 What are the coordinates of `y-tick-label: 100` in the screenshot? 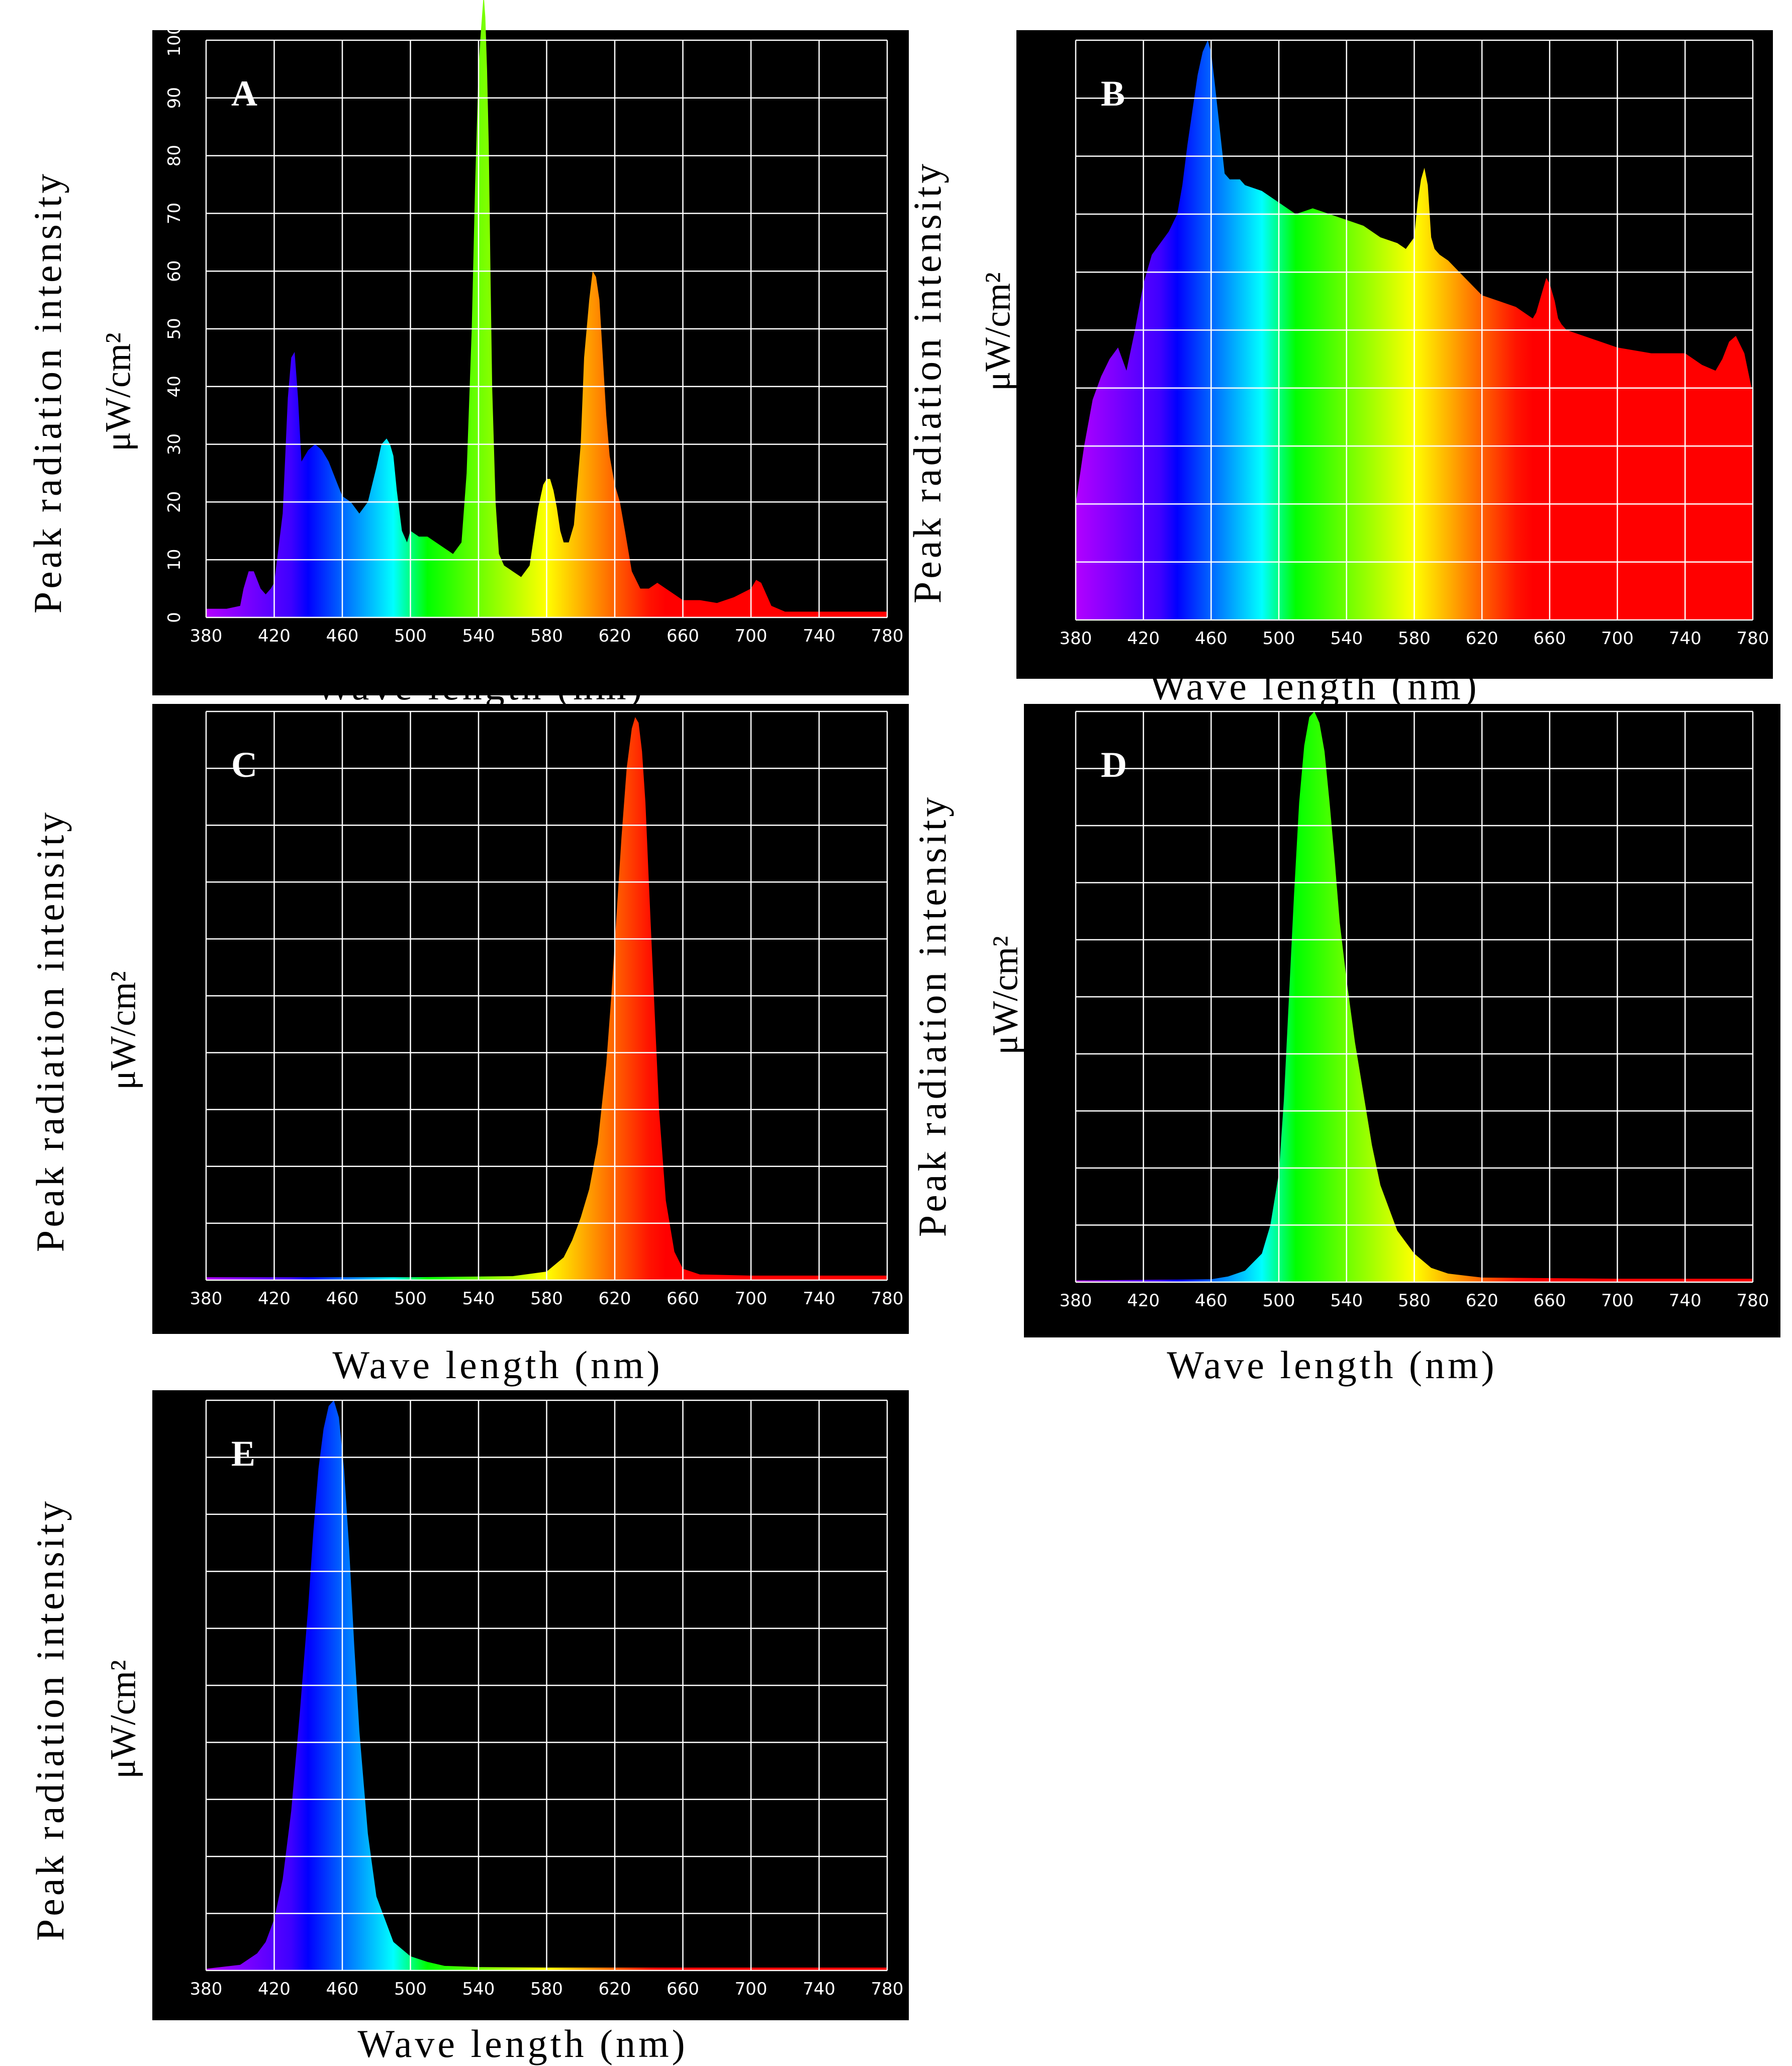 It's located at (174, 40).